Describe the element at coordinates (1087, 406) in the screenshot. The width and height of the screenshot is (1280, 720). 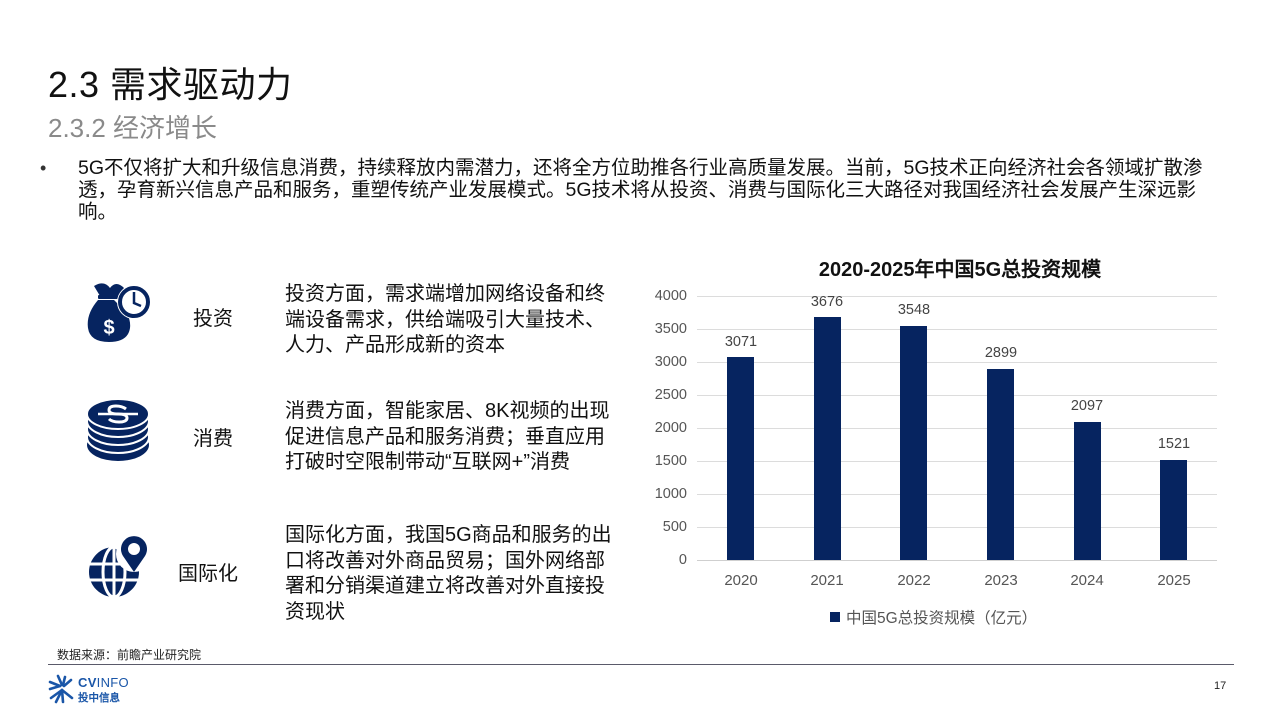
I see `bar-value-label: 2097` at that location.